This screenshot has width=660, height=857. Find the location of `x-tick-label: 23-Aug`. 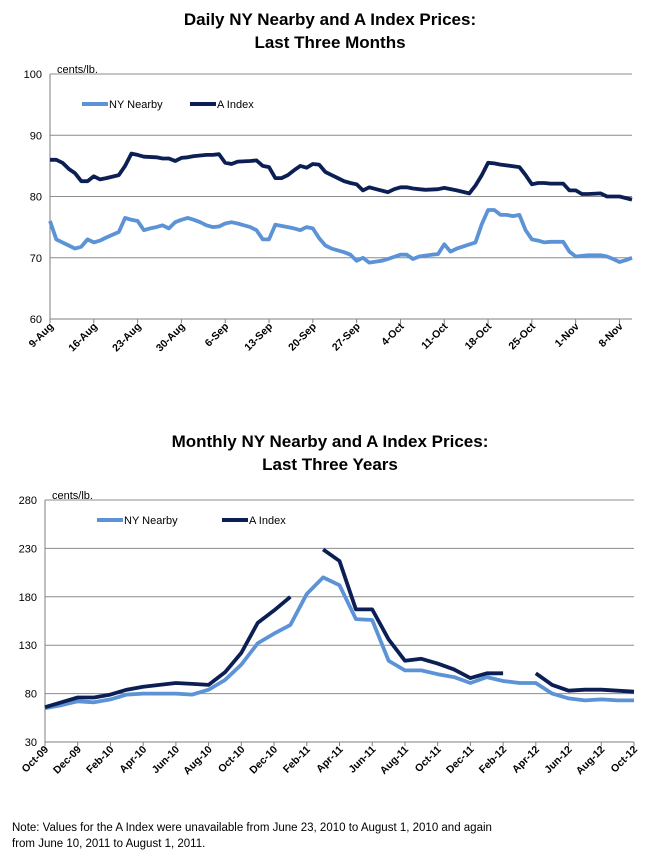

x-tick-label: 23-Aug is located at coordinates (127, 338).